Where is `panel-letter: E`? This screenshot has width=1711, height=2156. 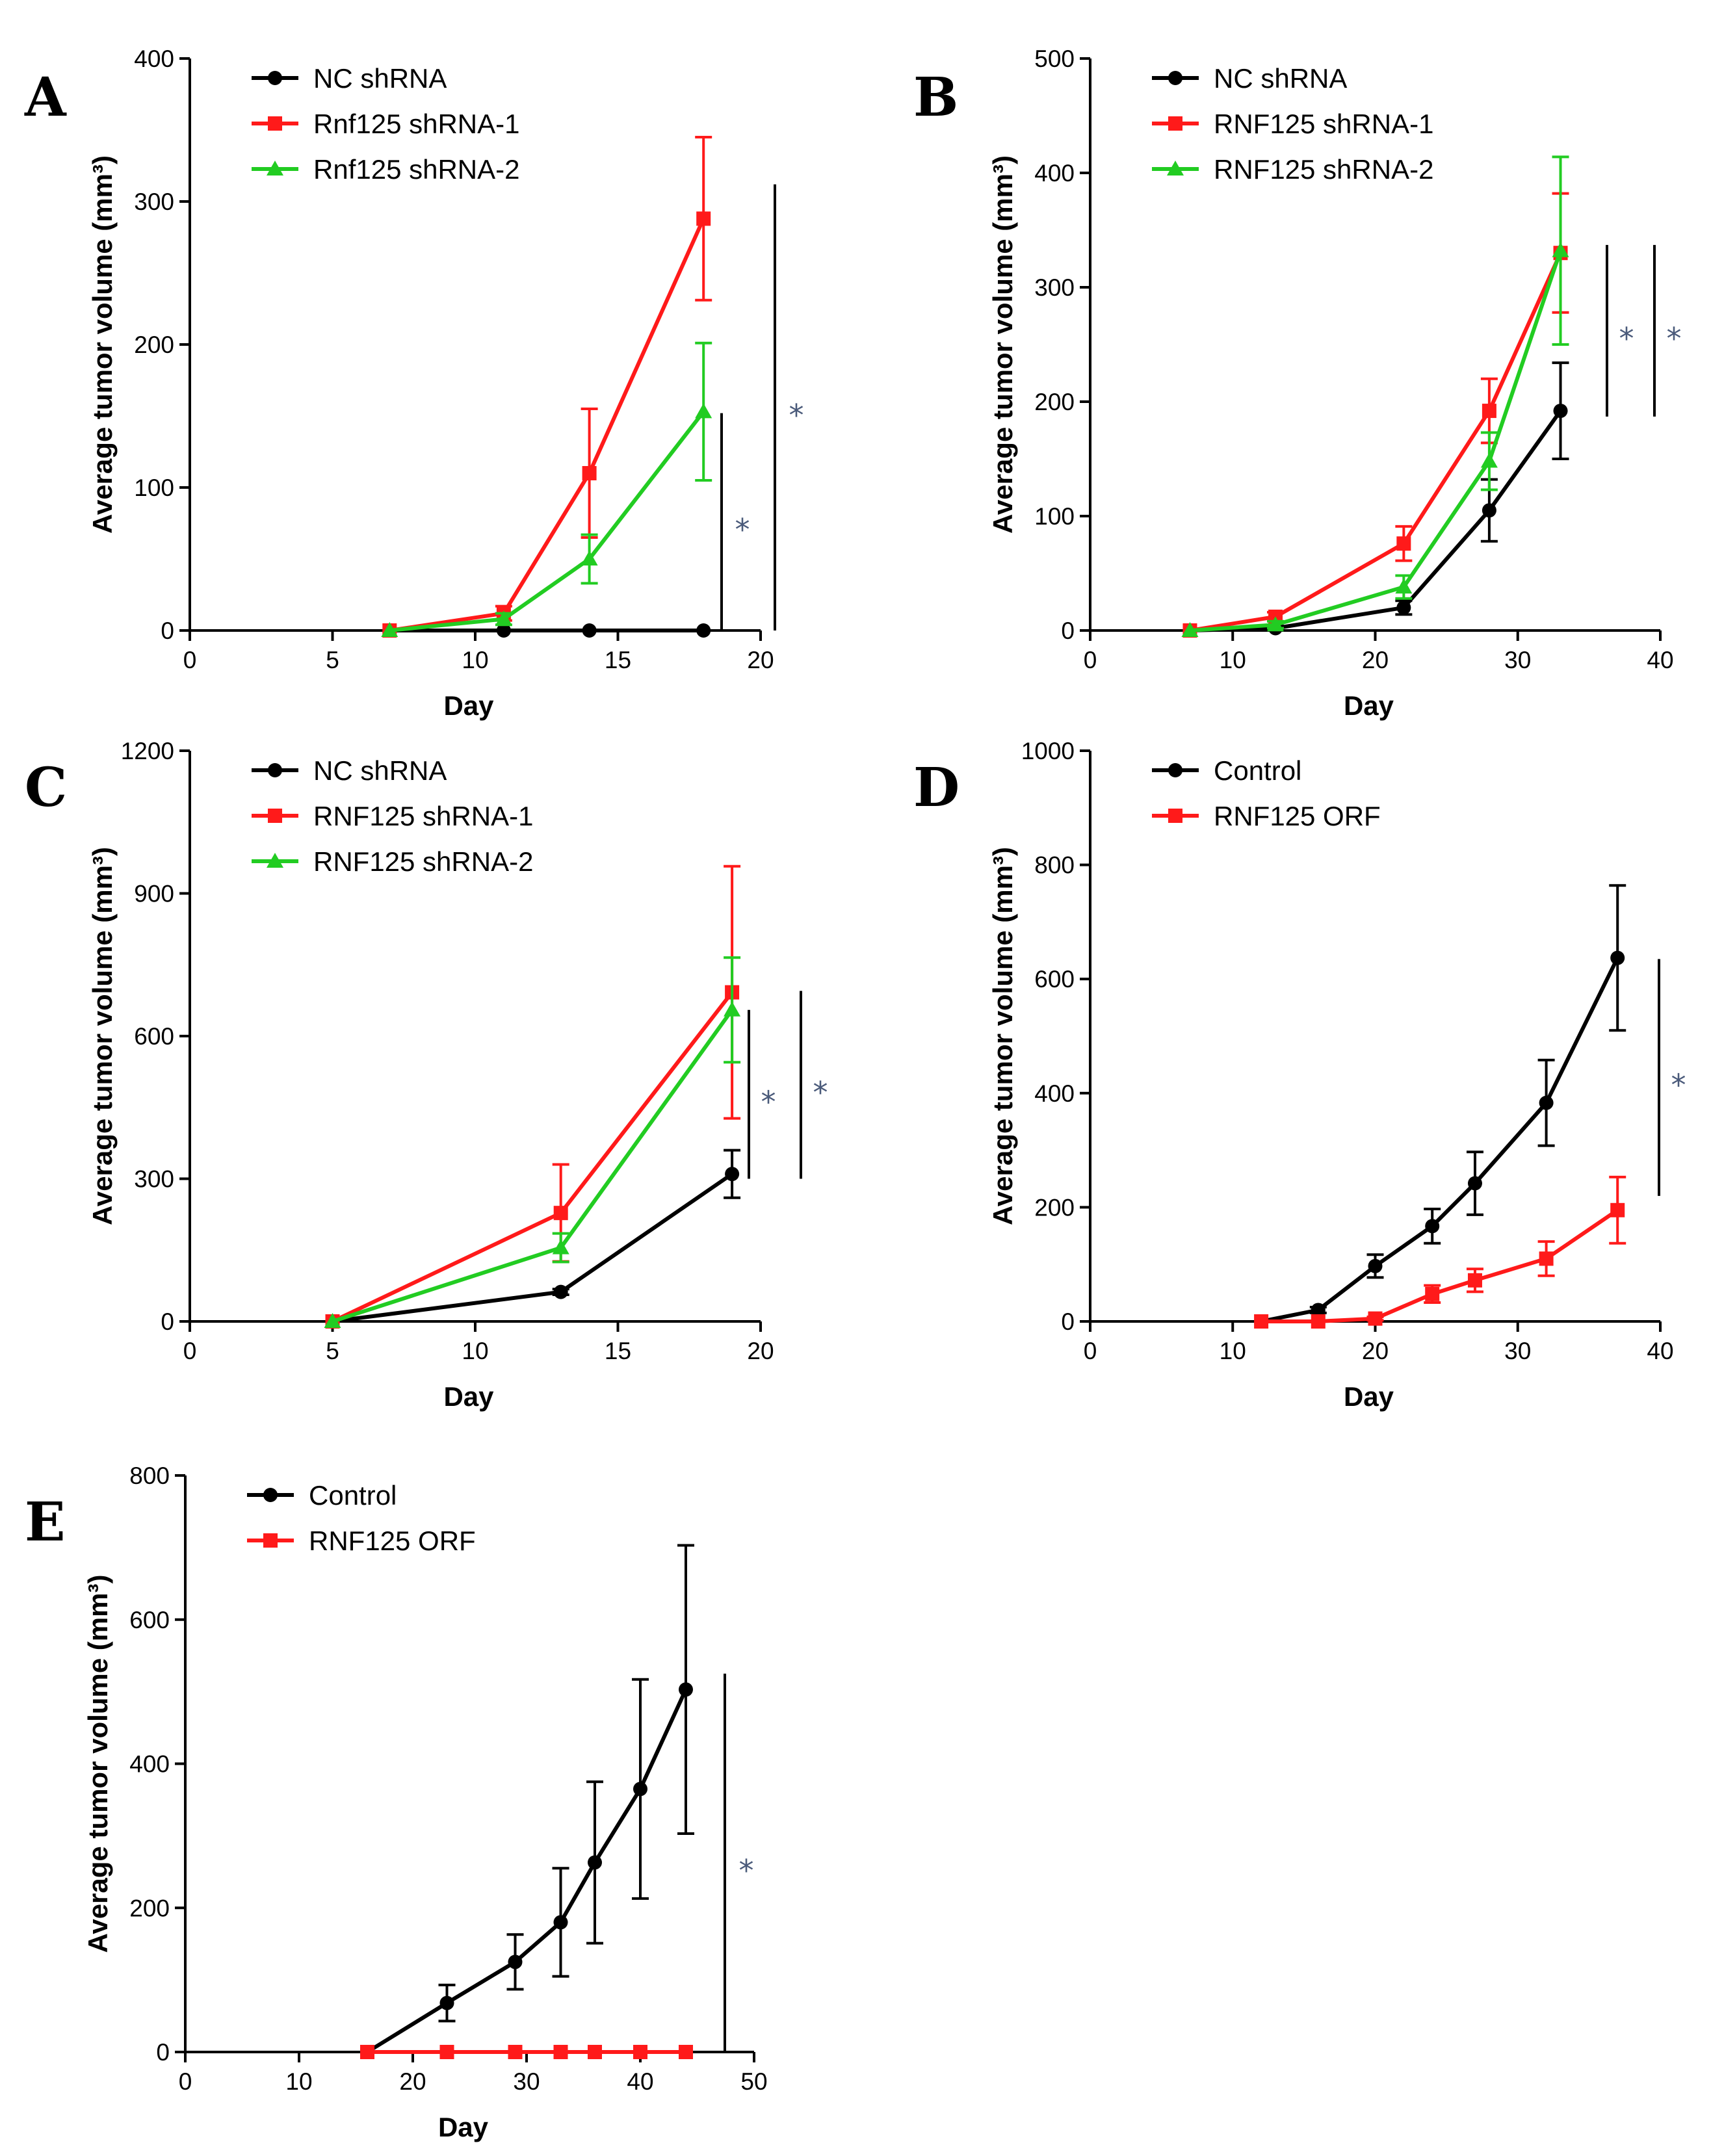
panel-letter: E is located at coordinates (45, 1522).